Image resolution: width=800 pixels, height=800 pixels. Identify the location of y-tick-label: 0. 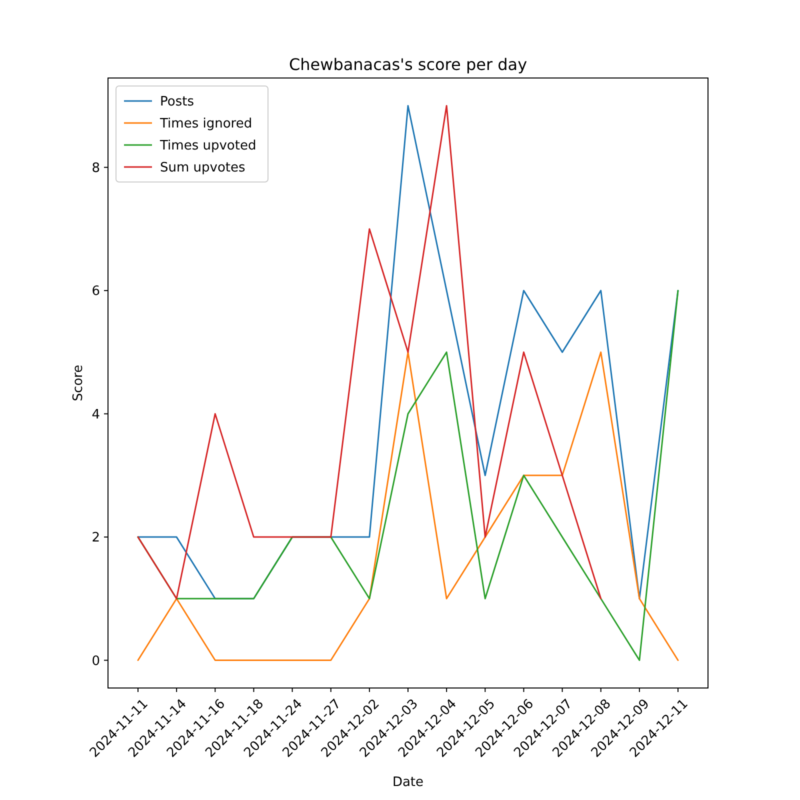
(96, 661).